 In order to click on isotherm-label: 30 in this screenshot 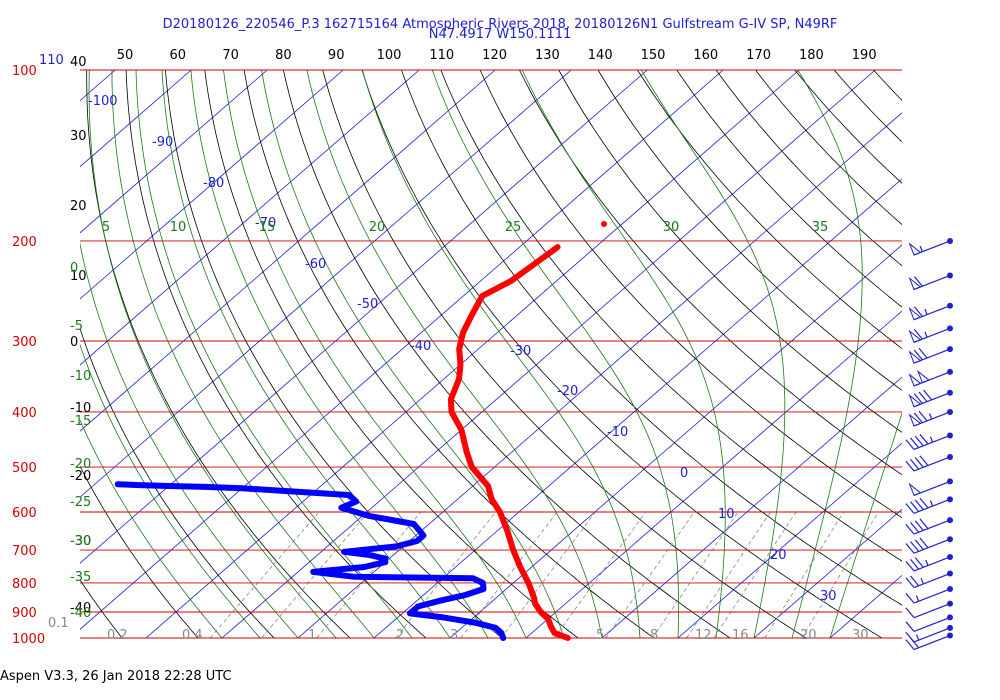, I will do `click(828, 596)`.